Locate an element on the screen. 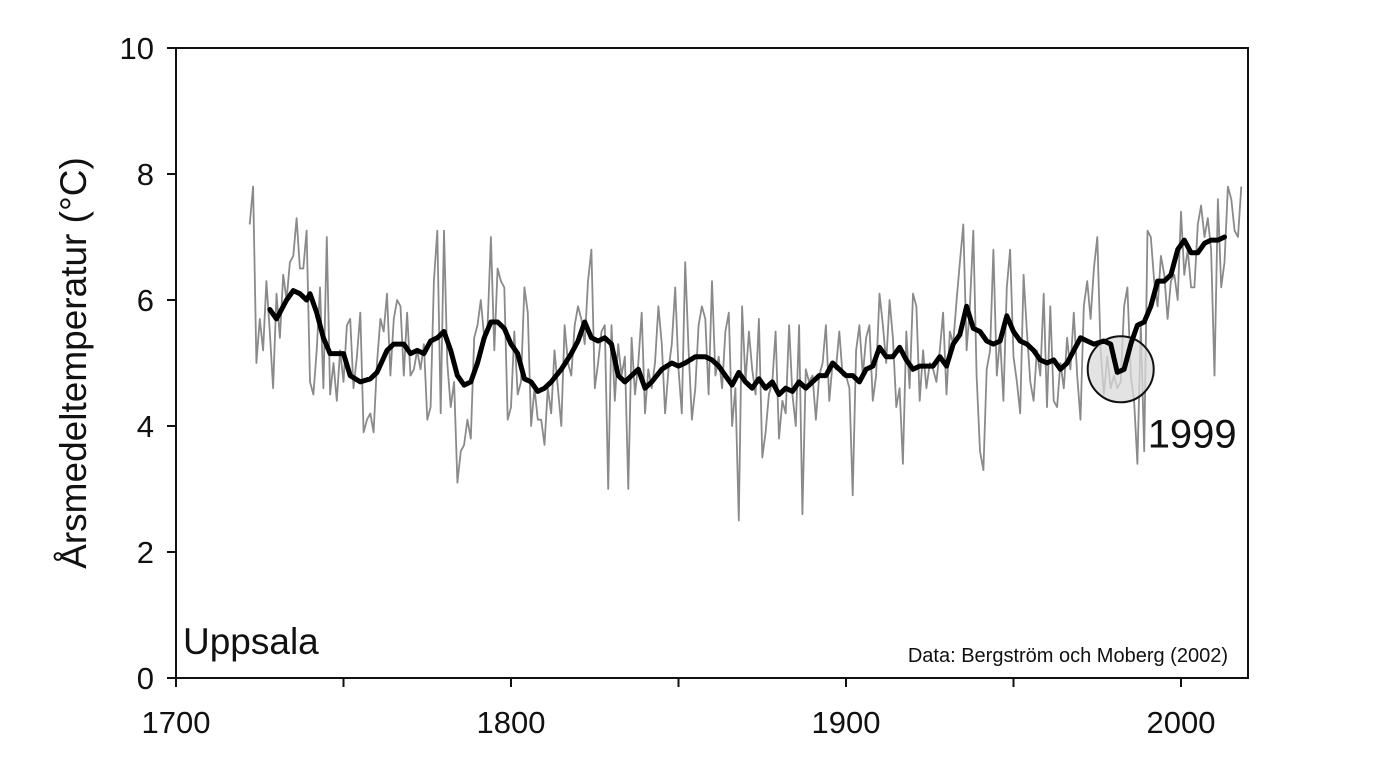 The width and height of the screenshot is (1382, 777). y-tick-label: 6 is located at coordinates (145, 300).